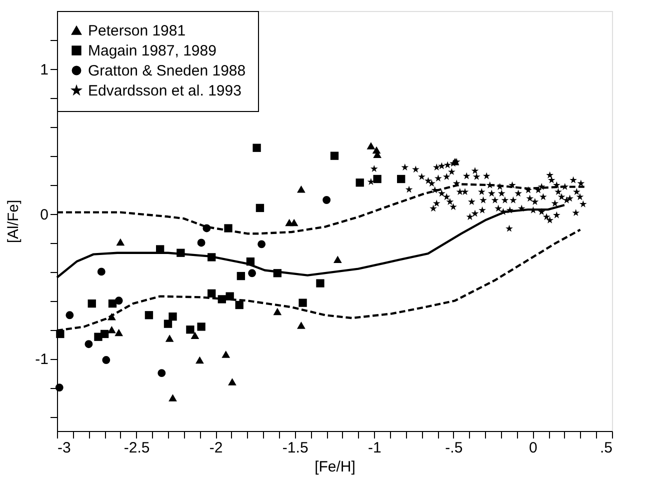 The width and height of the screenshot is (654, 485). Describe the element at coordinates (152, 51) in the screenshot. I see `legend-label: Magain 1987, 1989` at that location.